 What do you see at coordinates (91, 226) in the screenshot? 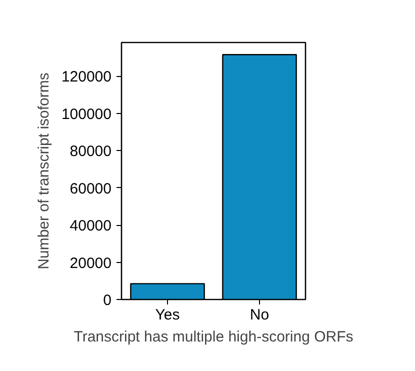
I see `y-tick-label: 40000` at bounding box center [91, 226].